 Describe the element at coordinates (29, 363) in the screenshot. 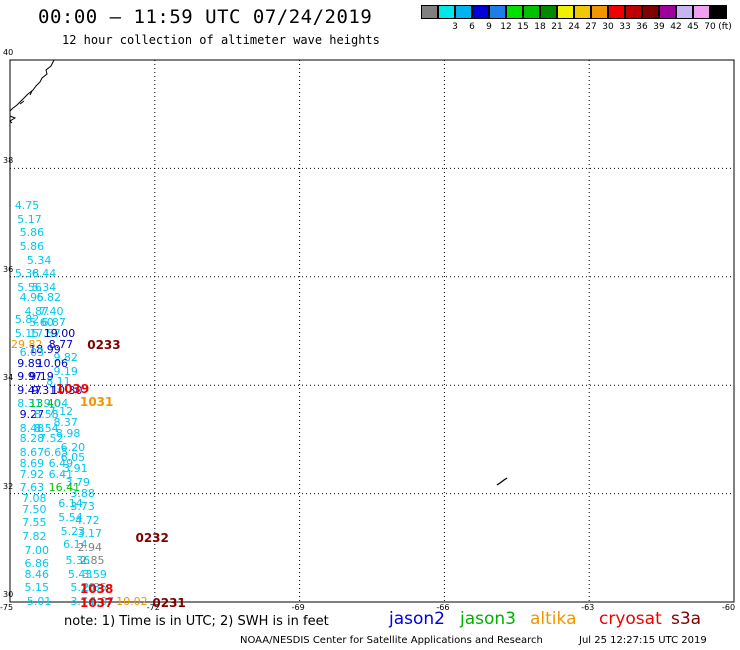

I see `wave-height-value: 9.89` at that location.